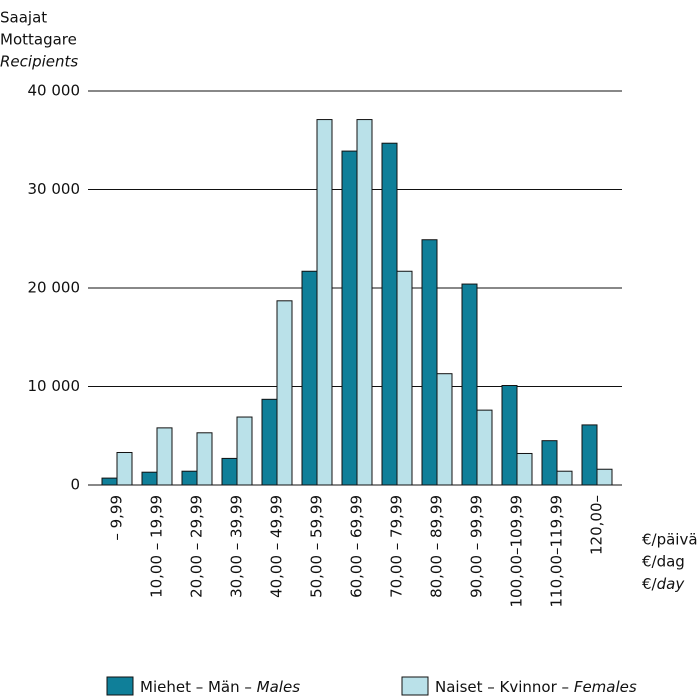 This screenshot has height=697, width=700. I want to click on x-tick-label: 40,00 – 49,99, so click(277, 546).